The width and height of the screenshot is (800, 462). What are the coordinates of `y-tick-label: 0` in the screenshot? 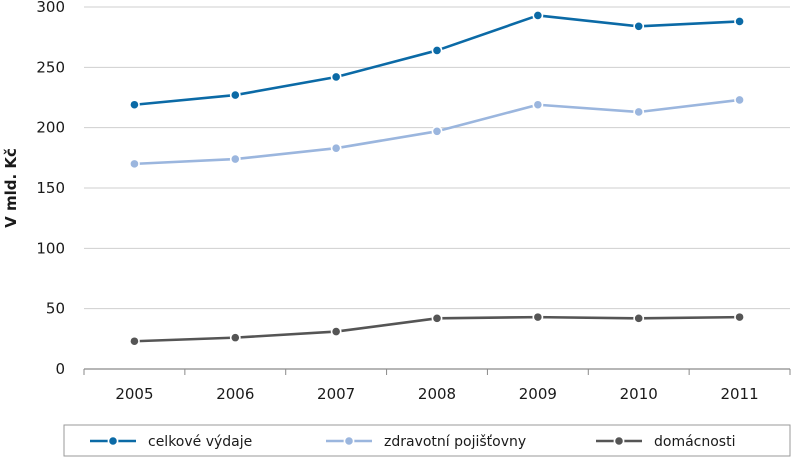 It's located at (60, 369).